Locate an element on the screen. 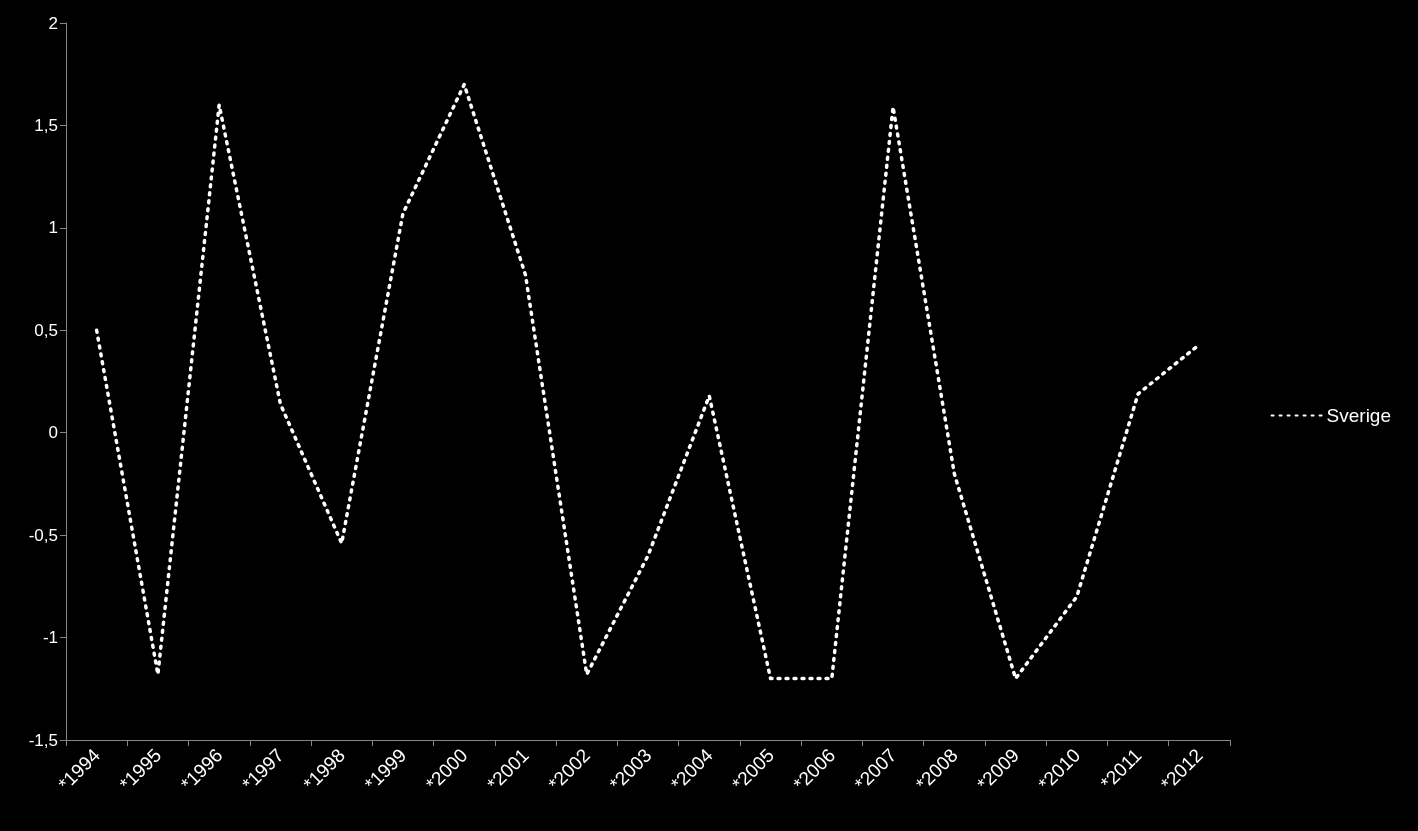  y-tick-label: 2 is located at coordinates (53, 23).